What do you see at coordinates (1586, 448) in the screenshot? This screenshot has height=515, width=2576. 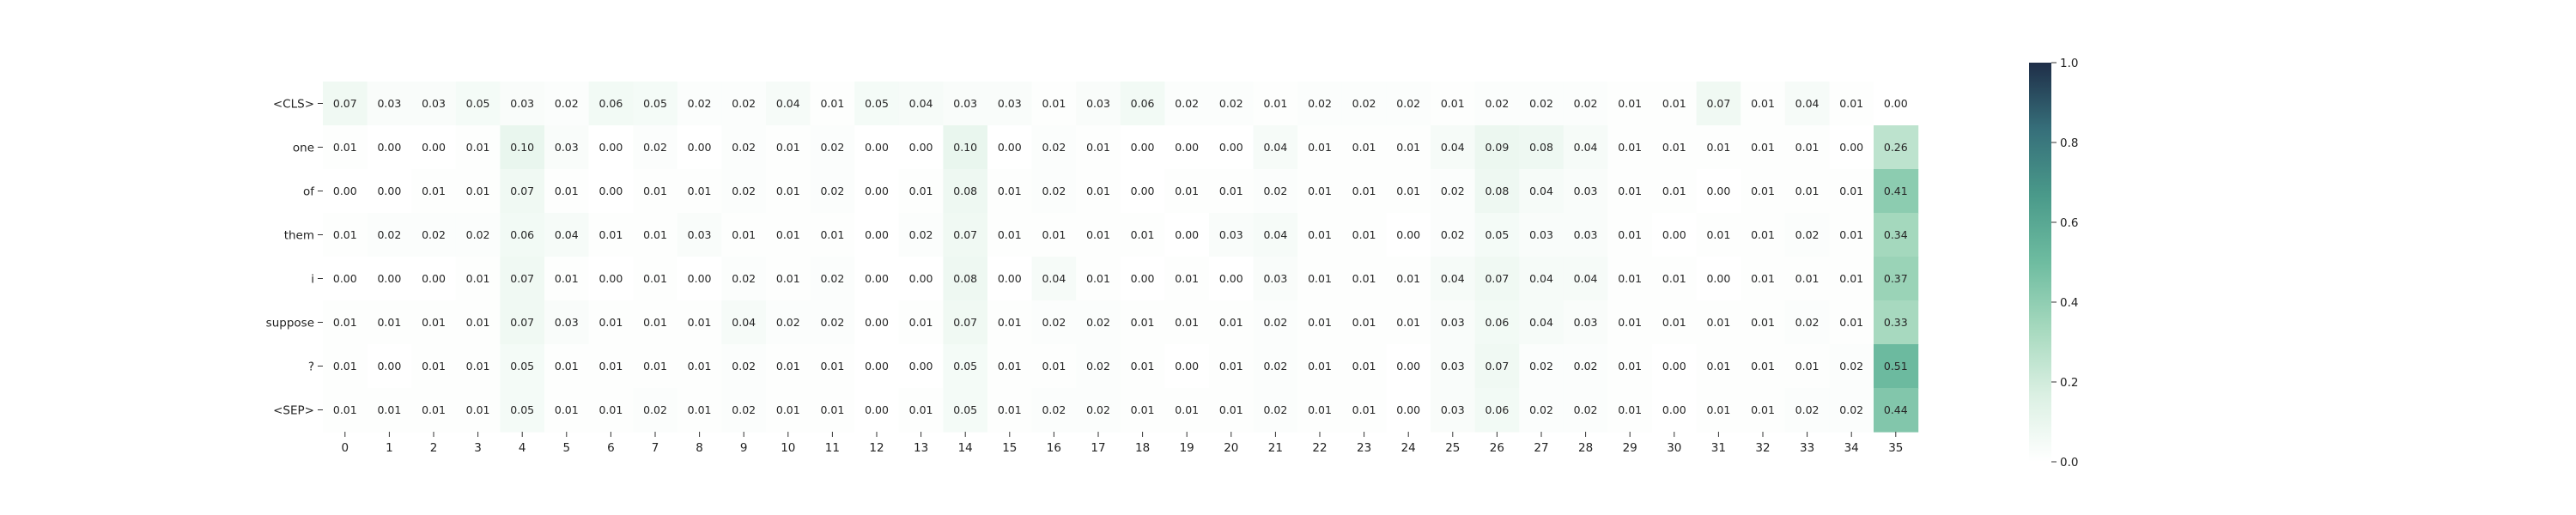 I see `x-tick-label: 28` at bounding box center [1586, 448].